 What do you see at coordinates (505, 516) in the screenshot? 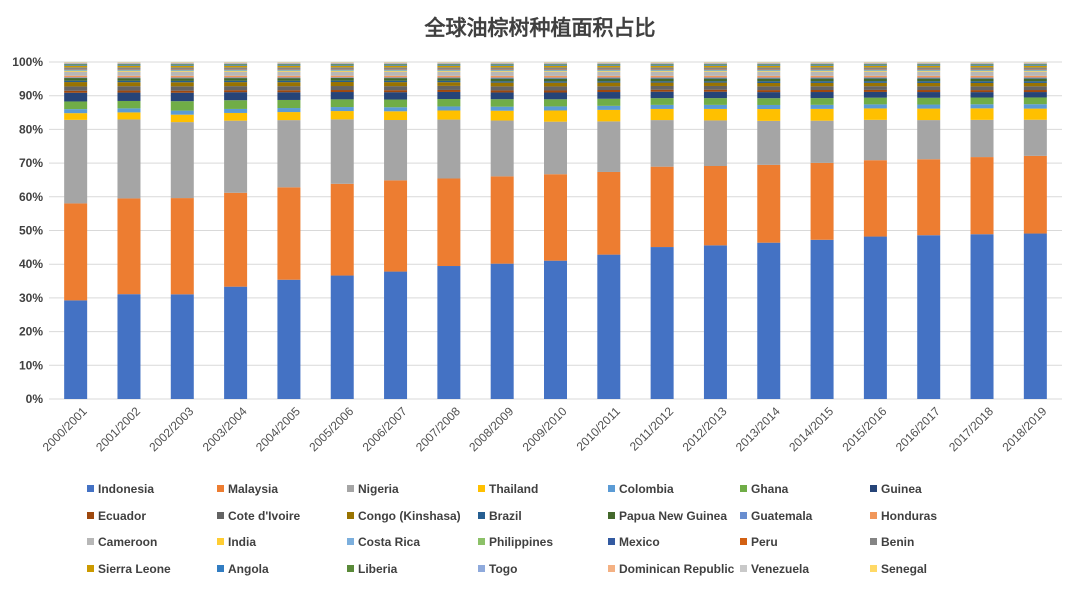
I see `legend-label: Brazil` at bounding box center [505, 516].